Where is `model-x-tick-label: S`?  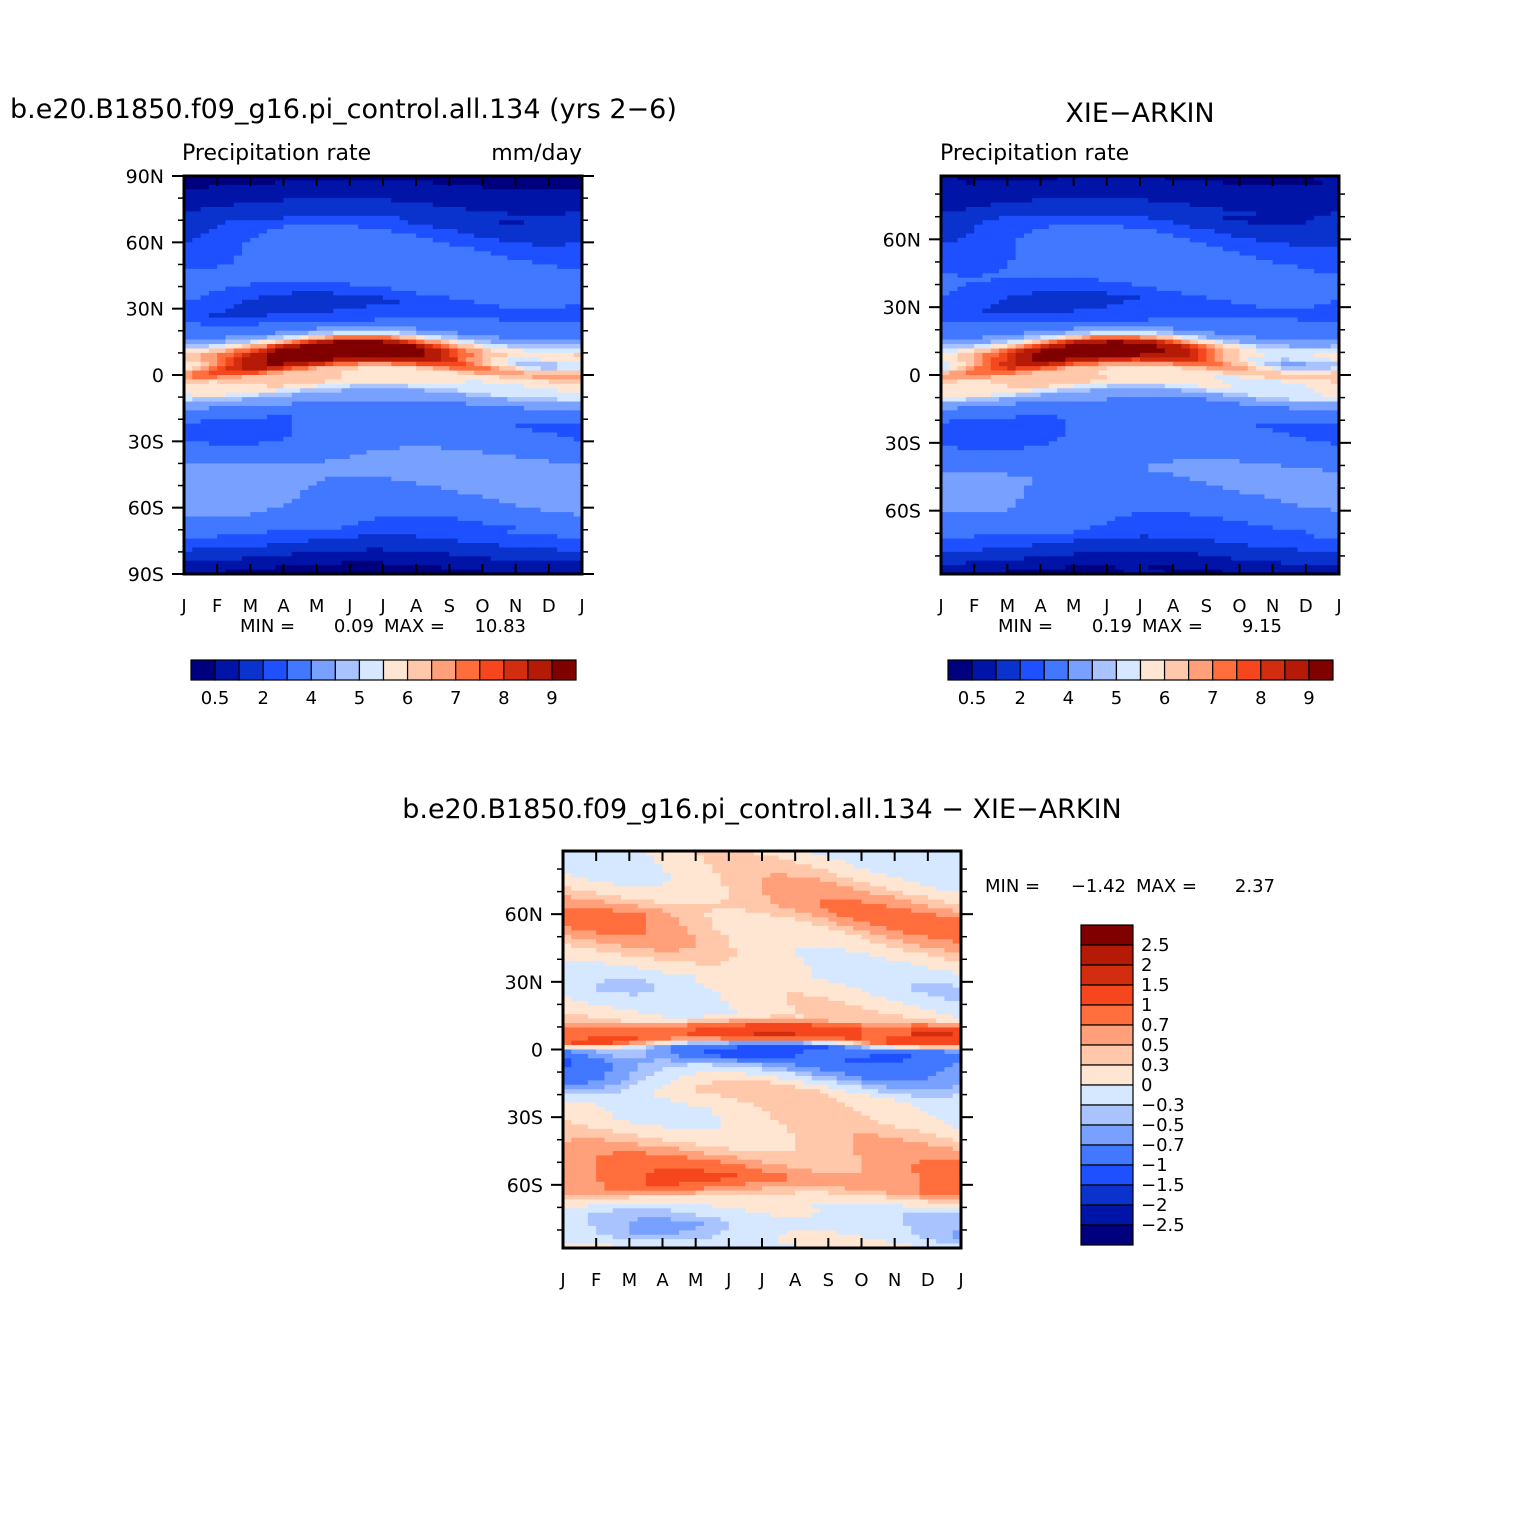 model-x-tick-label: S is located at coordinates (449, 606).